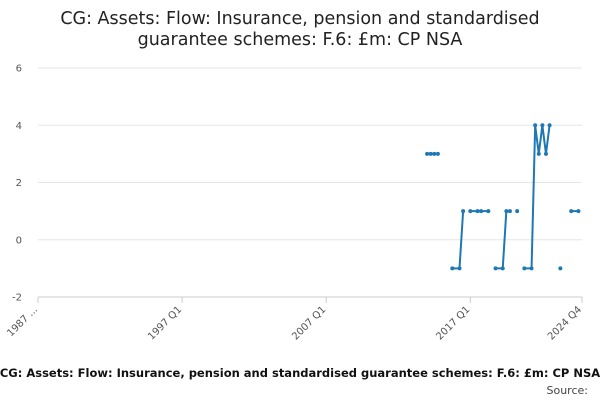 This screenshot has height=400, width=600. What do you see at coordinates (568, 390) in the screenshot?
I see `source-label: Source:` at bounding box center [568, 390].